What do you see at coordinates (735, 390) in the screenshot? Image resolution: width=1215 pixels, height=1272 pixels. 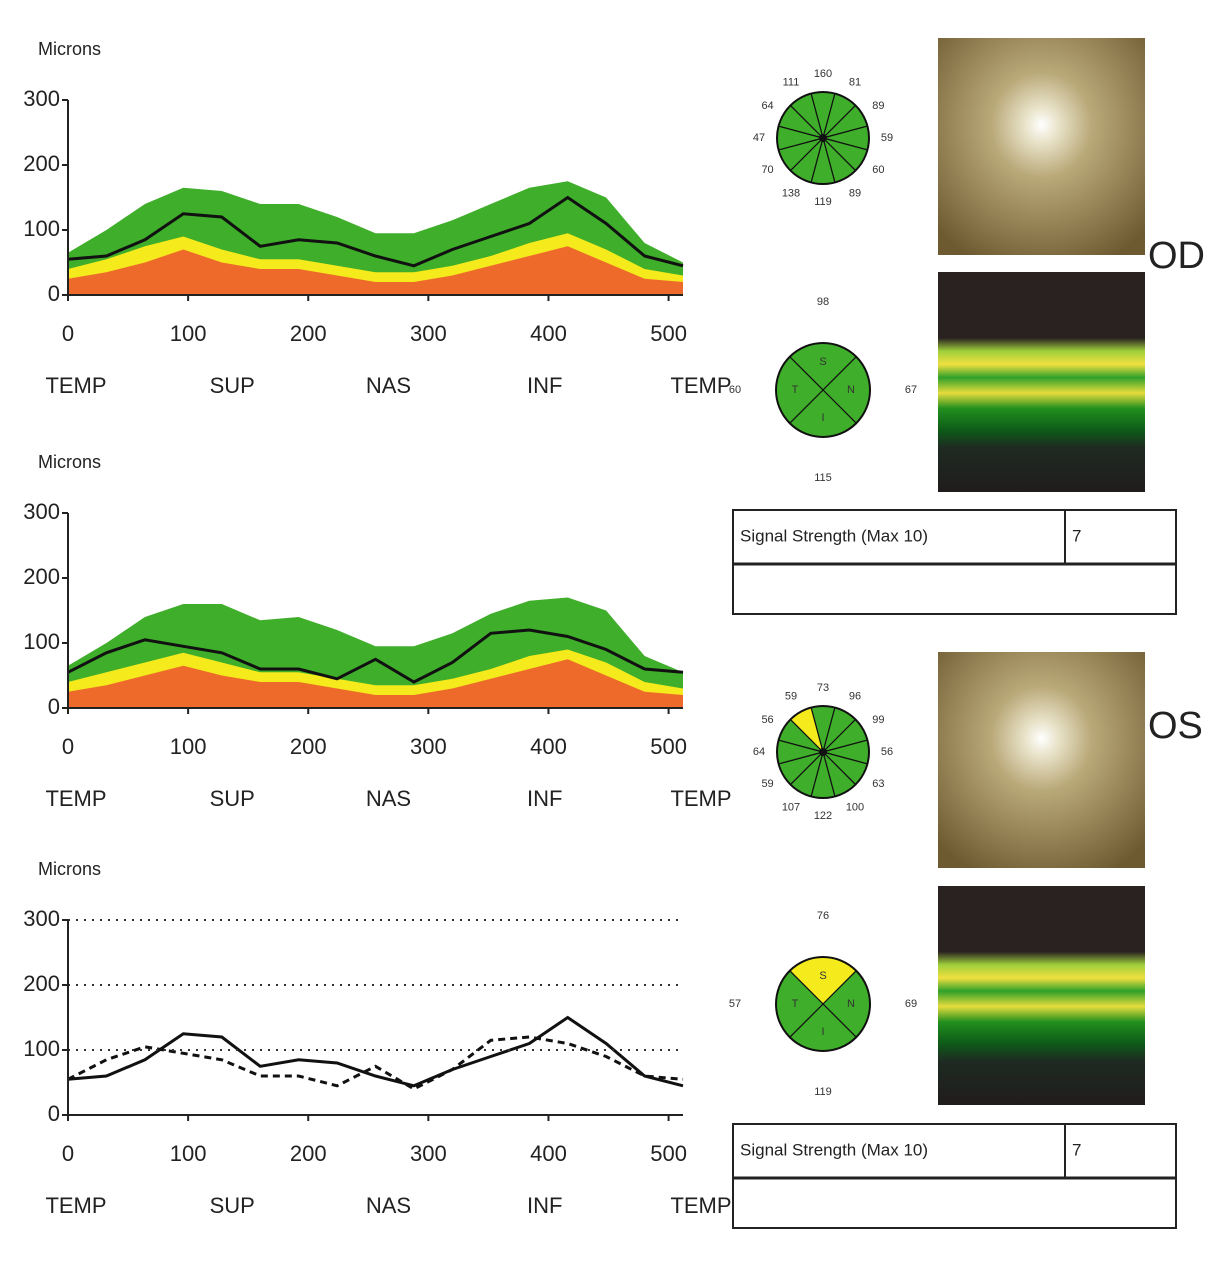 I see `quadrant-value: 60` at bounding box center [735, 390].